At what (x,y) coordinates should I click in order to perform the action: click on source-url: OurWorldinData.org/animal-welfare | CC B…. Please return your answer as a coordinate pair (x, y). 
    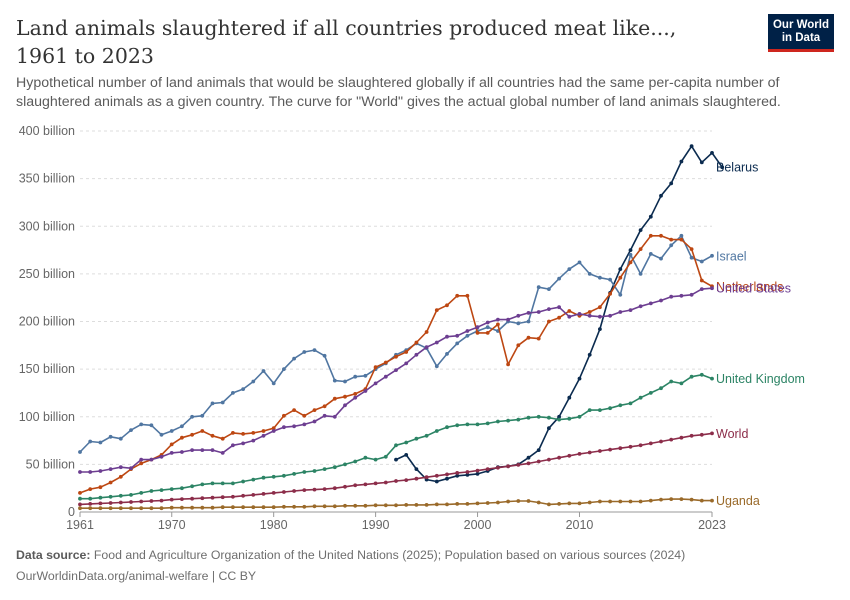
    Looking at the image, I should click on (136, 576).